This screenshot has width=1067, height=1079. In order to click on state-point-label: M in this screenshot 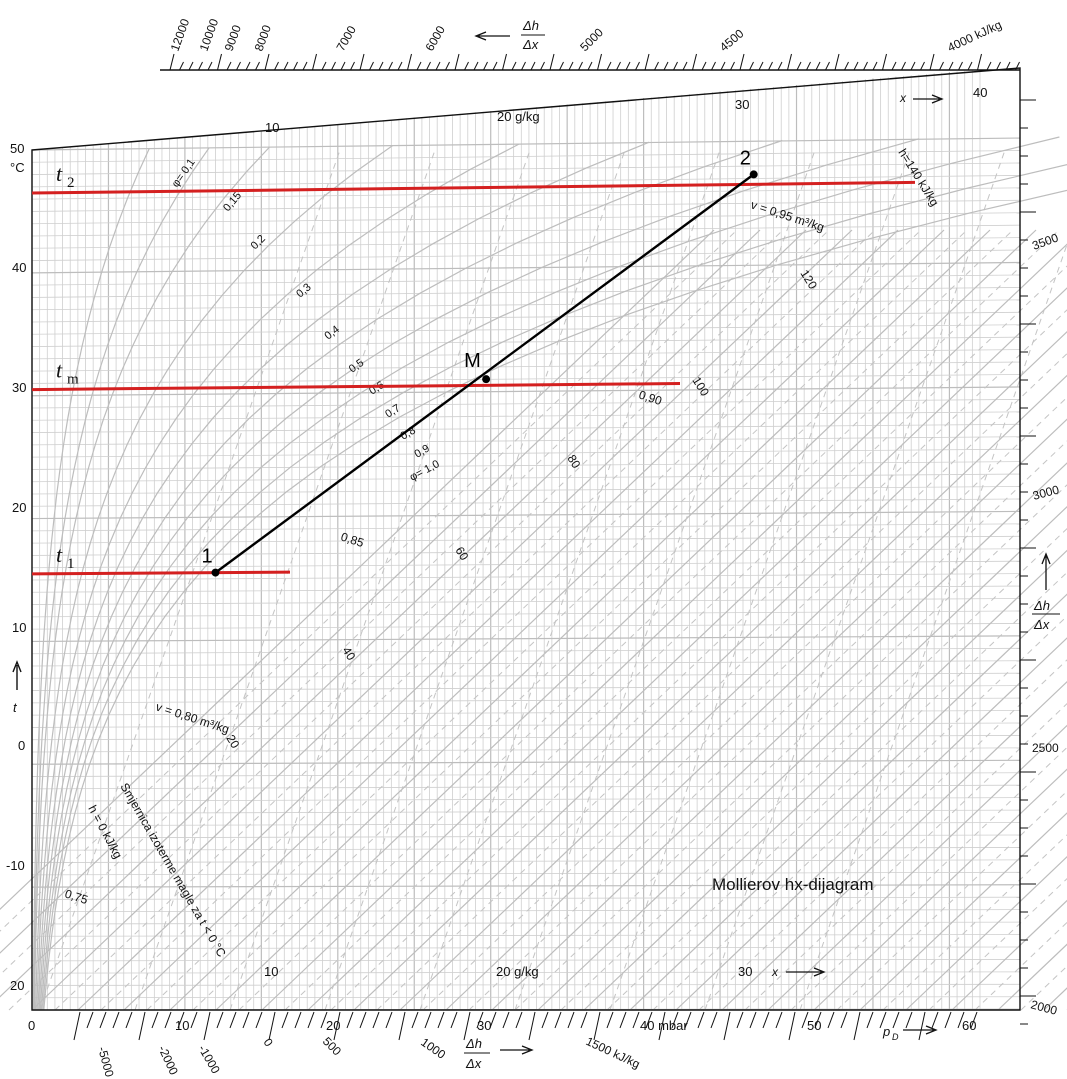, I will do `click(472, 361)`.